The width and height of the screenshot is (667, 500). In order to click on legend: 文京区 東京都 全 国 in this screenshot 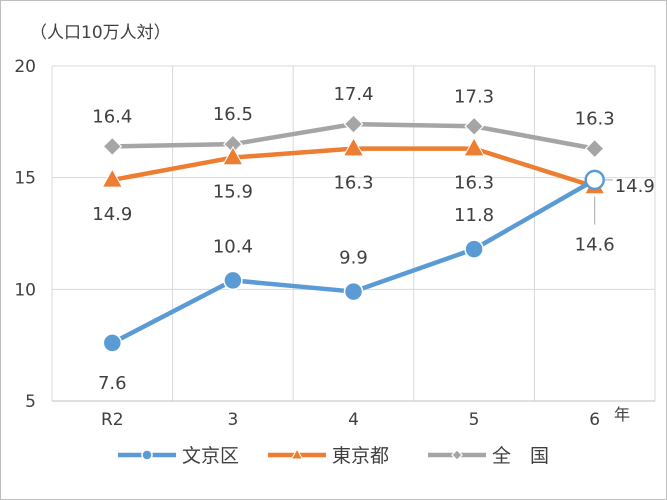, I will do `click(333, 456)`.